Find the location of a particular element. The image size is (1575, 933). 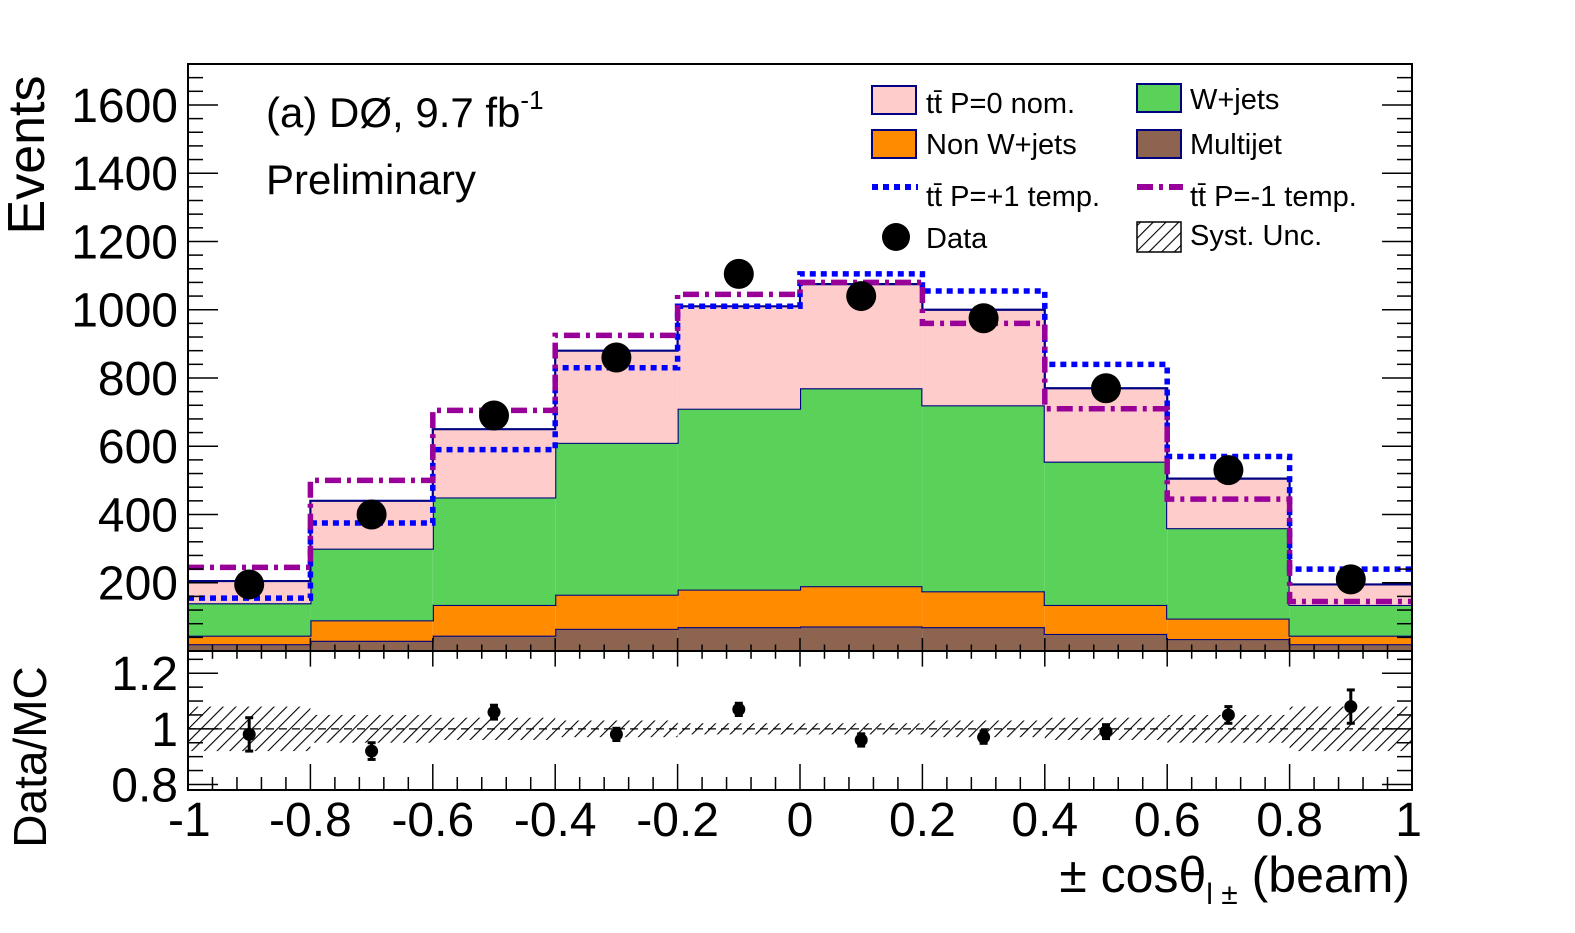

x-tick-label-10: 1 is located at coordinates (1408, 820).